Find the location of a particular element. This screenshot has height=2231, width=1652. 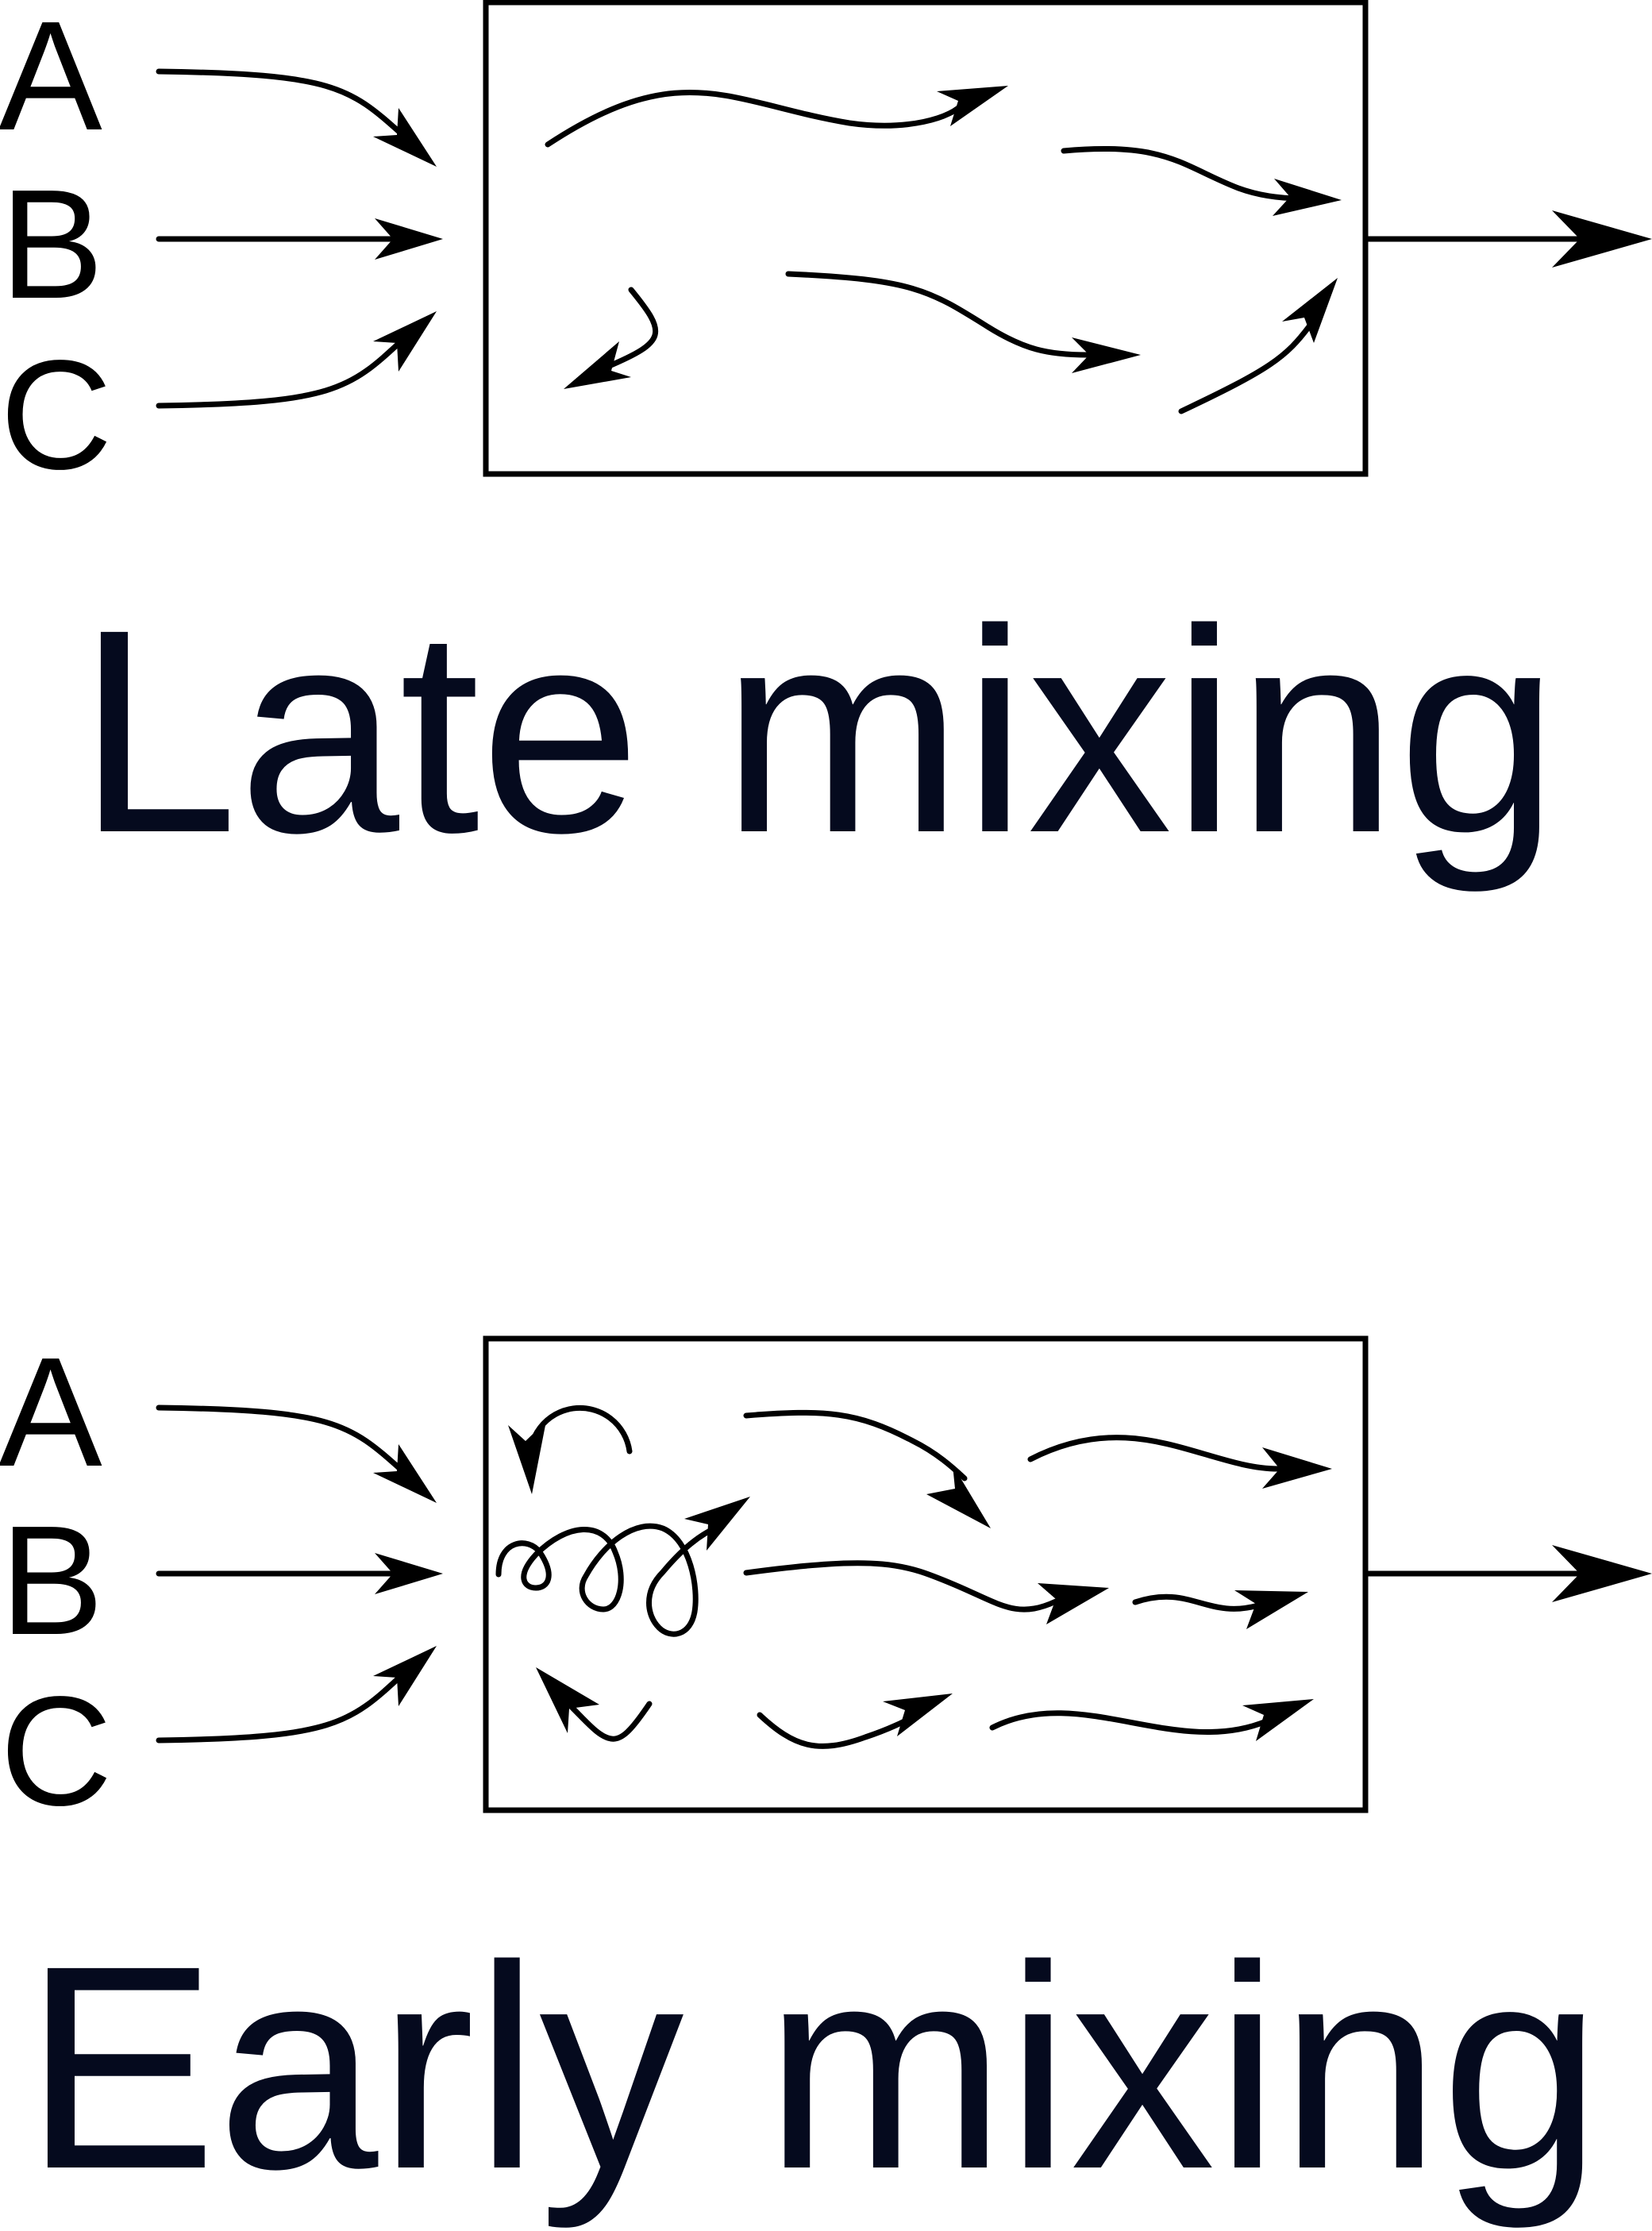

early-input-label-c: C is located at coordinates (56, 1751).